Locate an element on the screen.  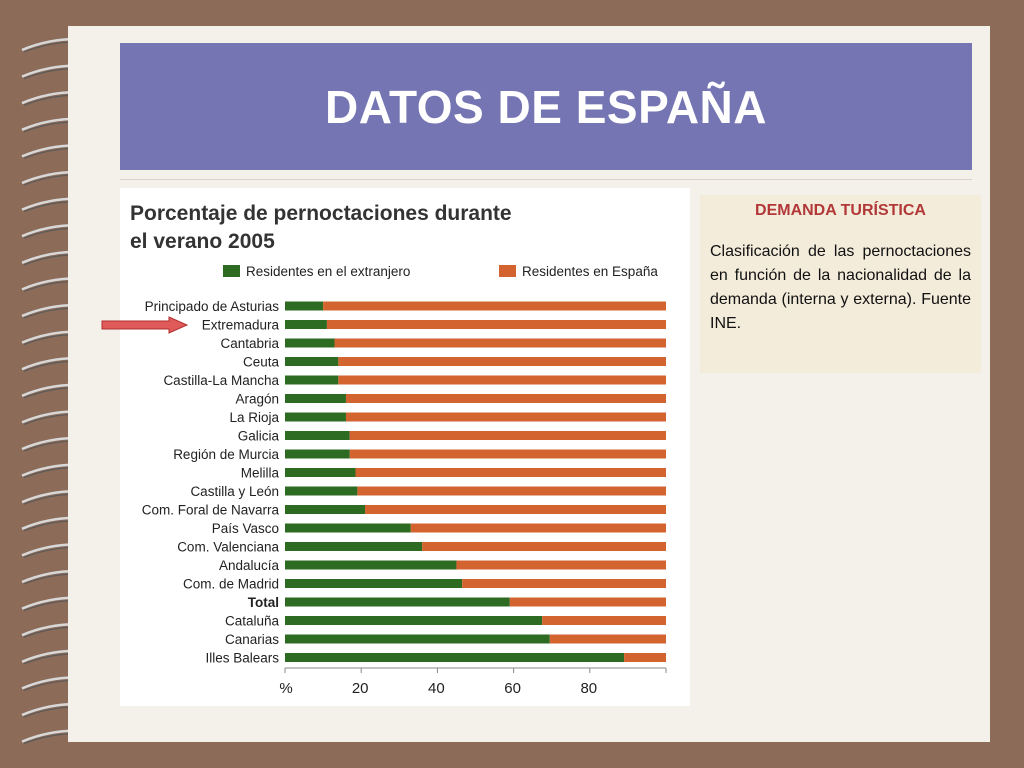
category-label: Aragón is located at coordinates (257, 399).